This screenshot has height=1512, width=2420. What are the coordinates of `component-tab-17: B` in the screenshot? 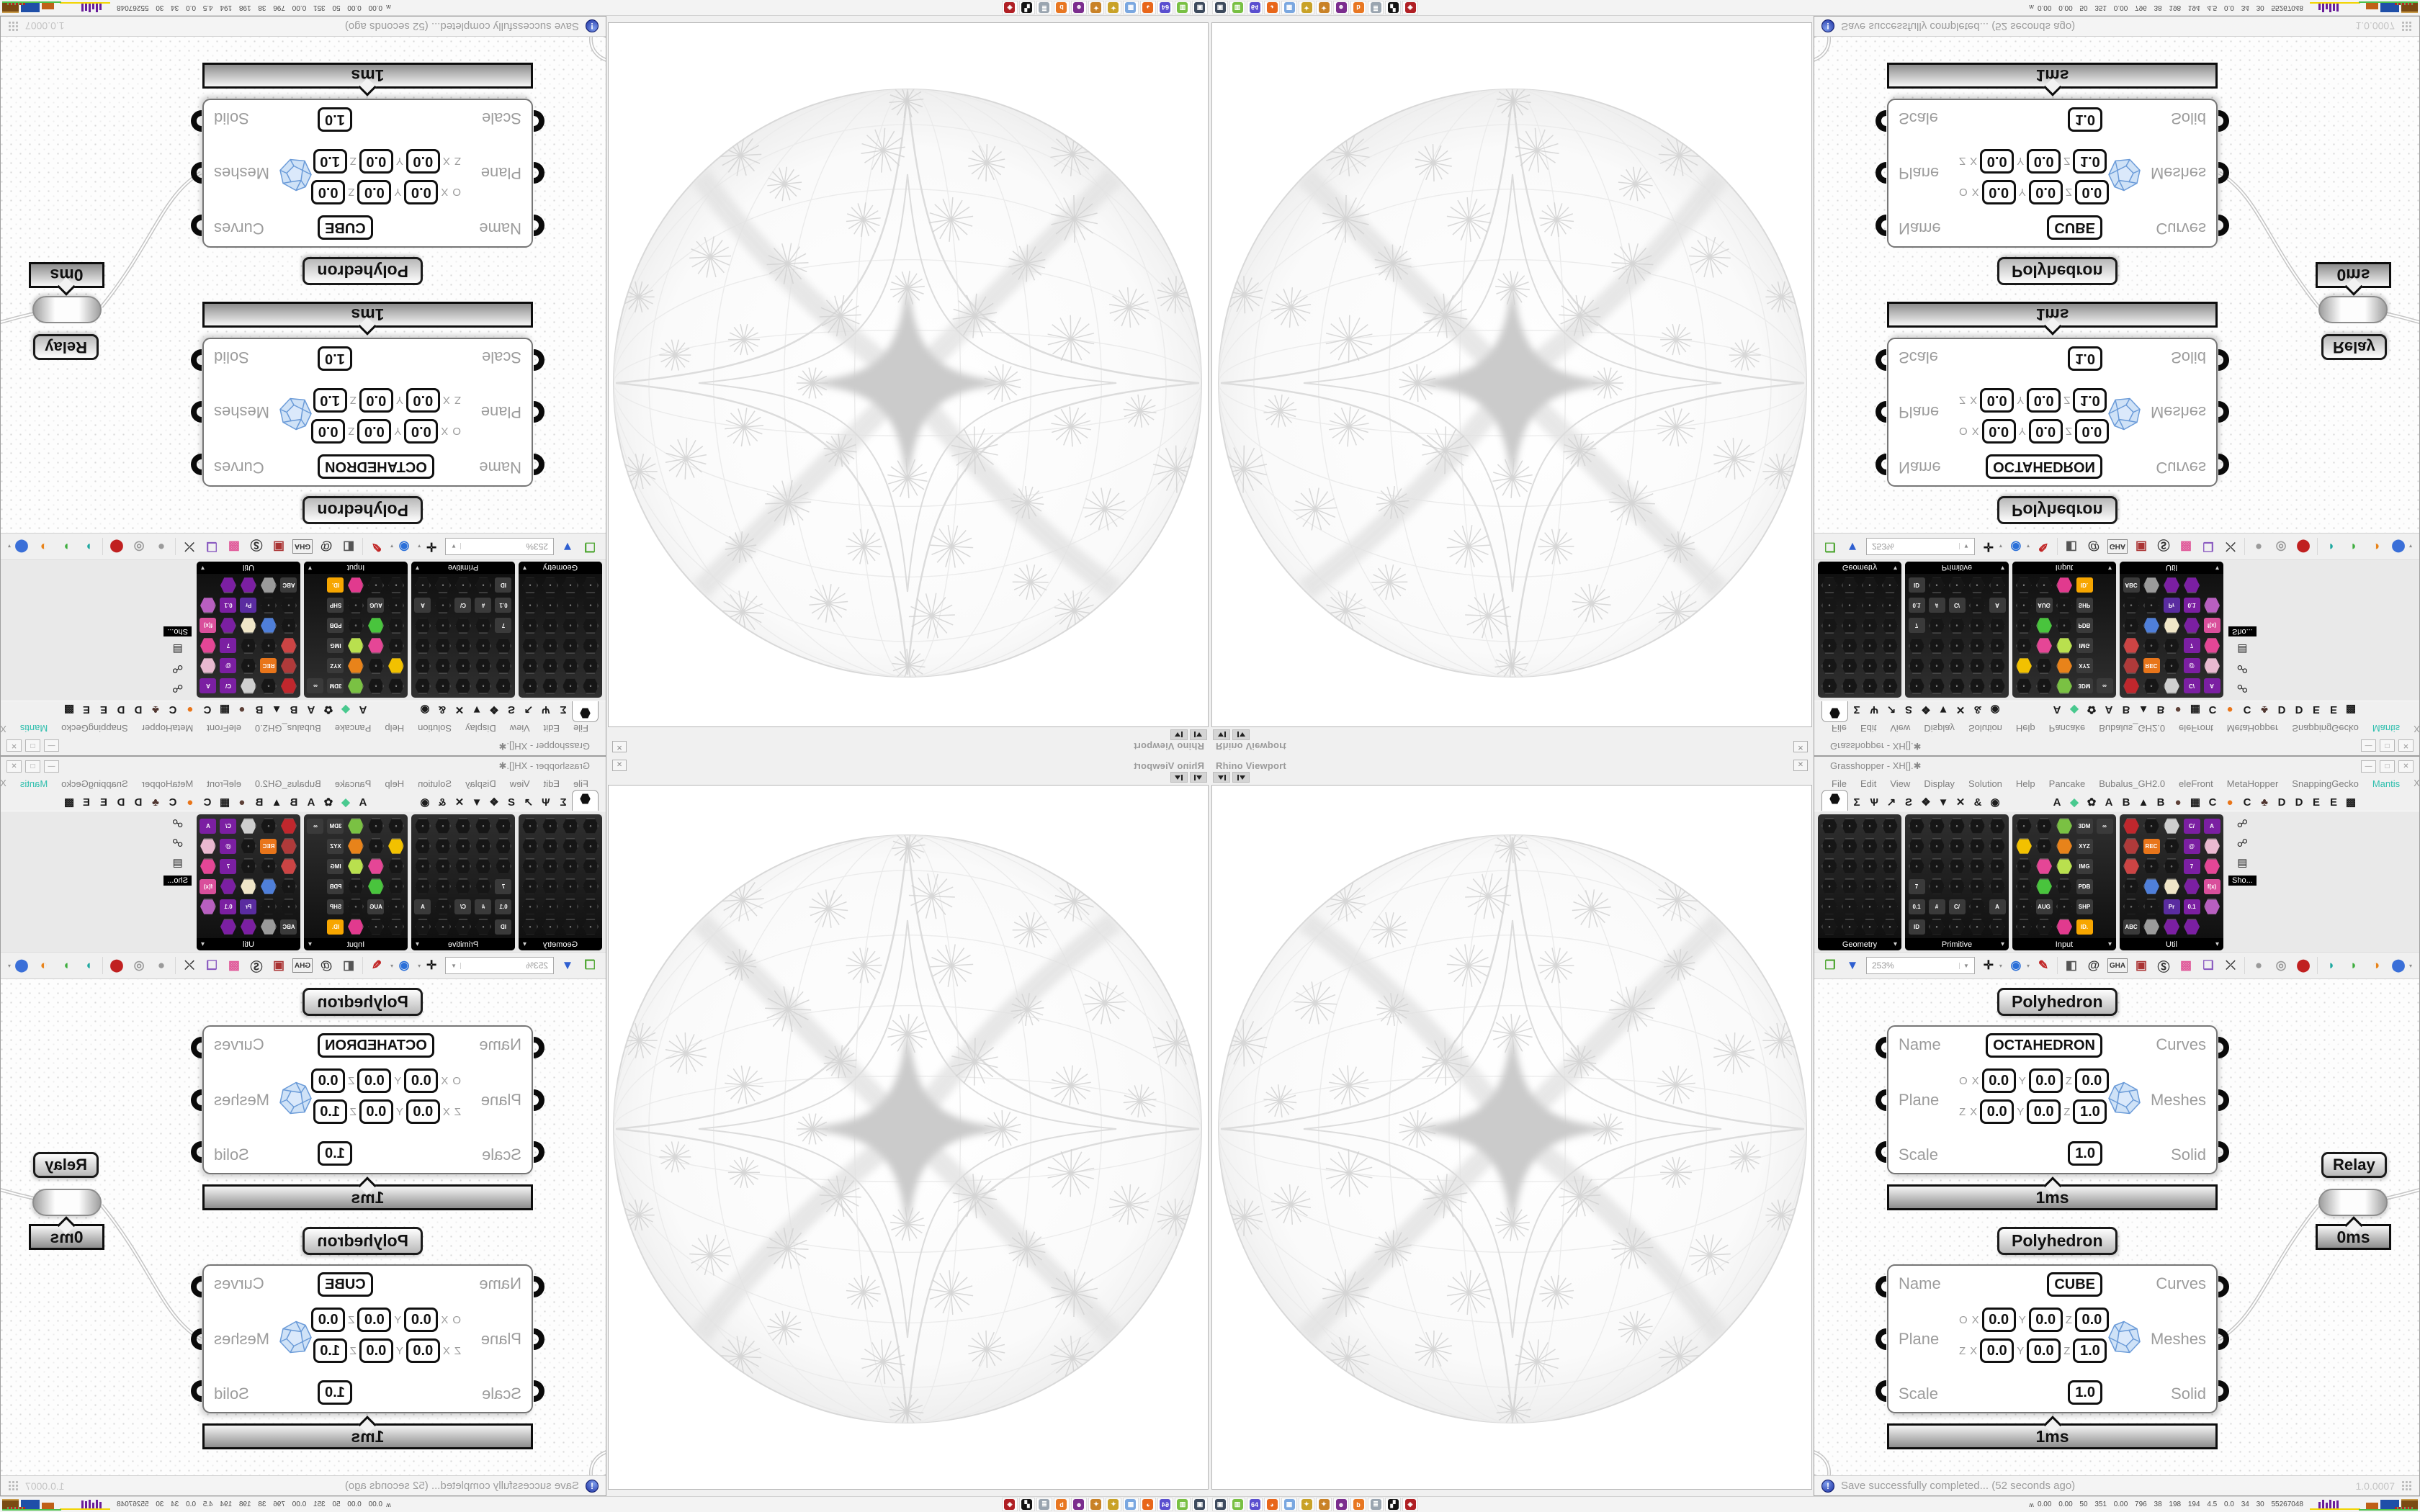 It's located at (2160, 802).